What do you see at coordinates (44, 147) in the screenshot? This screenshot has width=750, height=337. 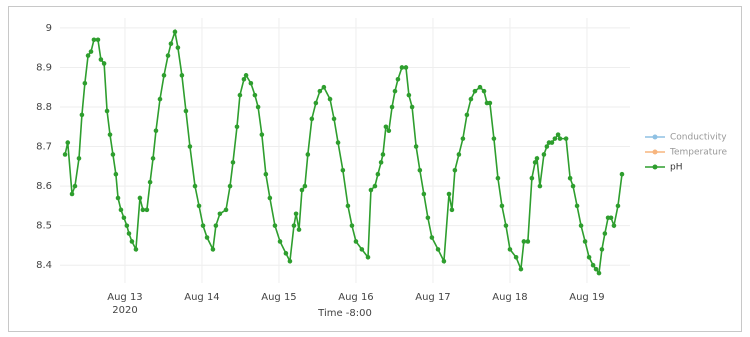 I see `y-tick-label: 8.7` at bounding box center [44, 147].